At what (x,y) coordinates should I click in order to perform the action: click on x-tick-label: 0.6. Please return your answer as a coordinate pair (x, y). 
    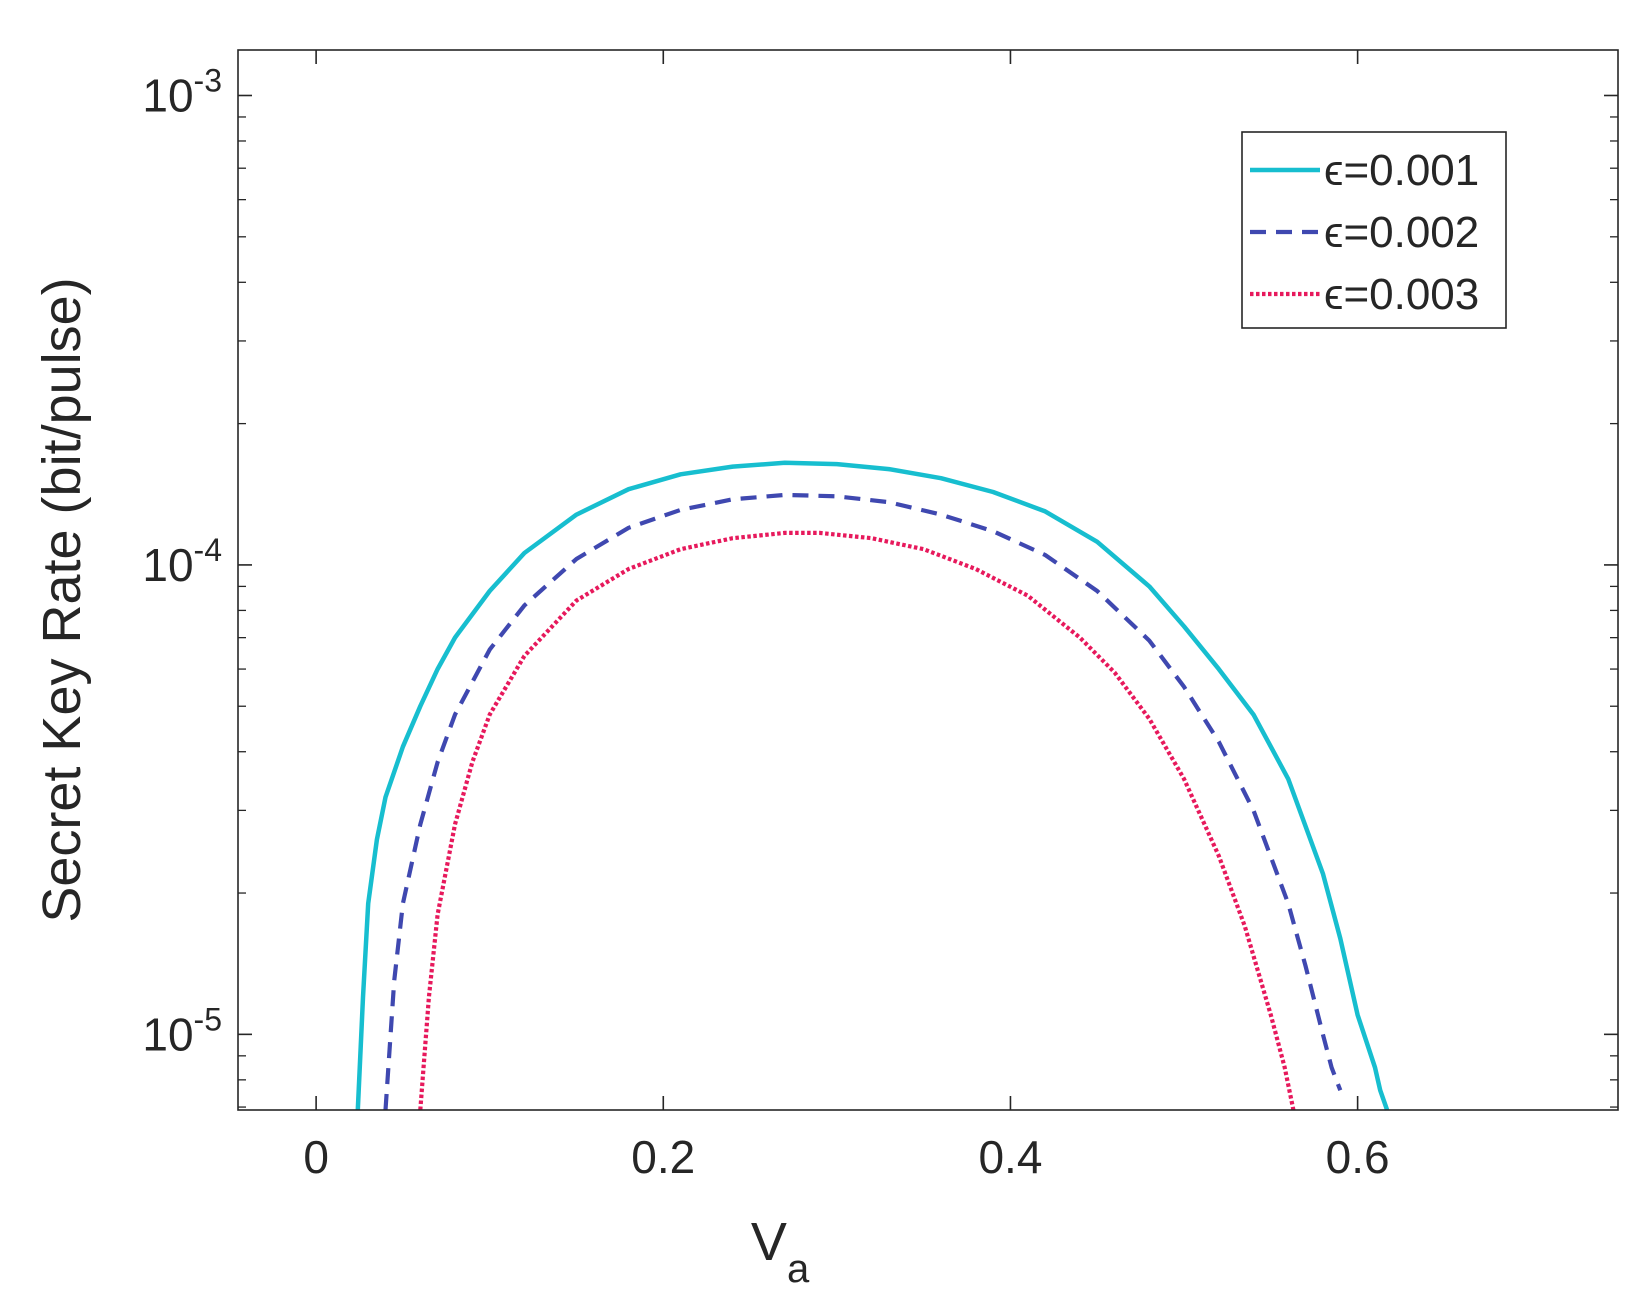
    Looking at the image, I should click on (1358, 1157).